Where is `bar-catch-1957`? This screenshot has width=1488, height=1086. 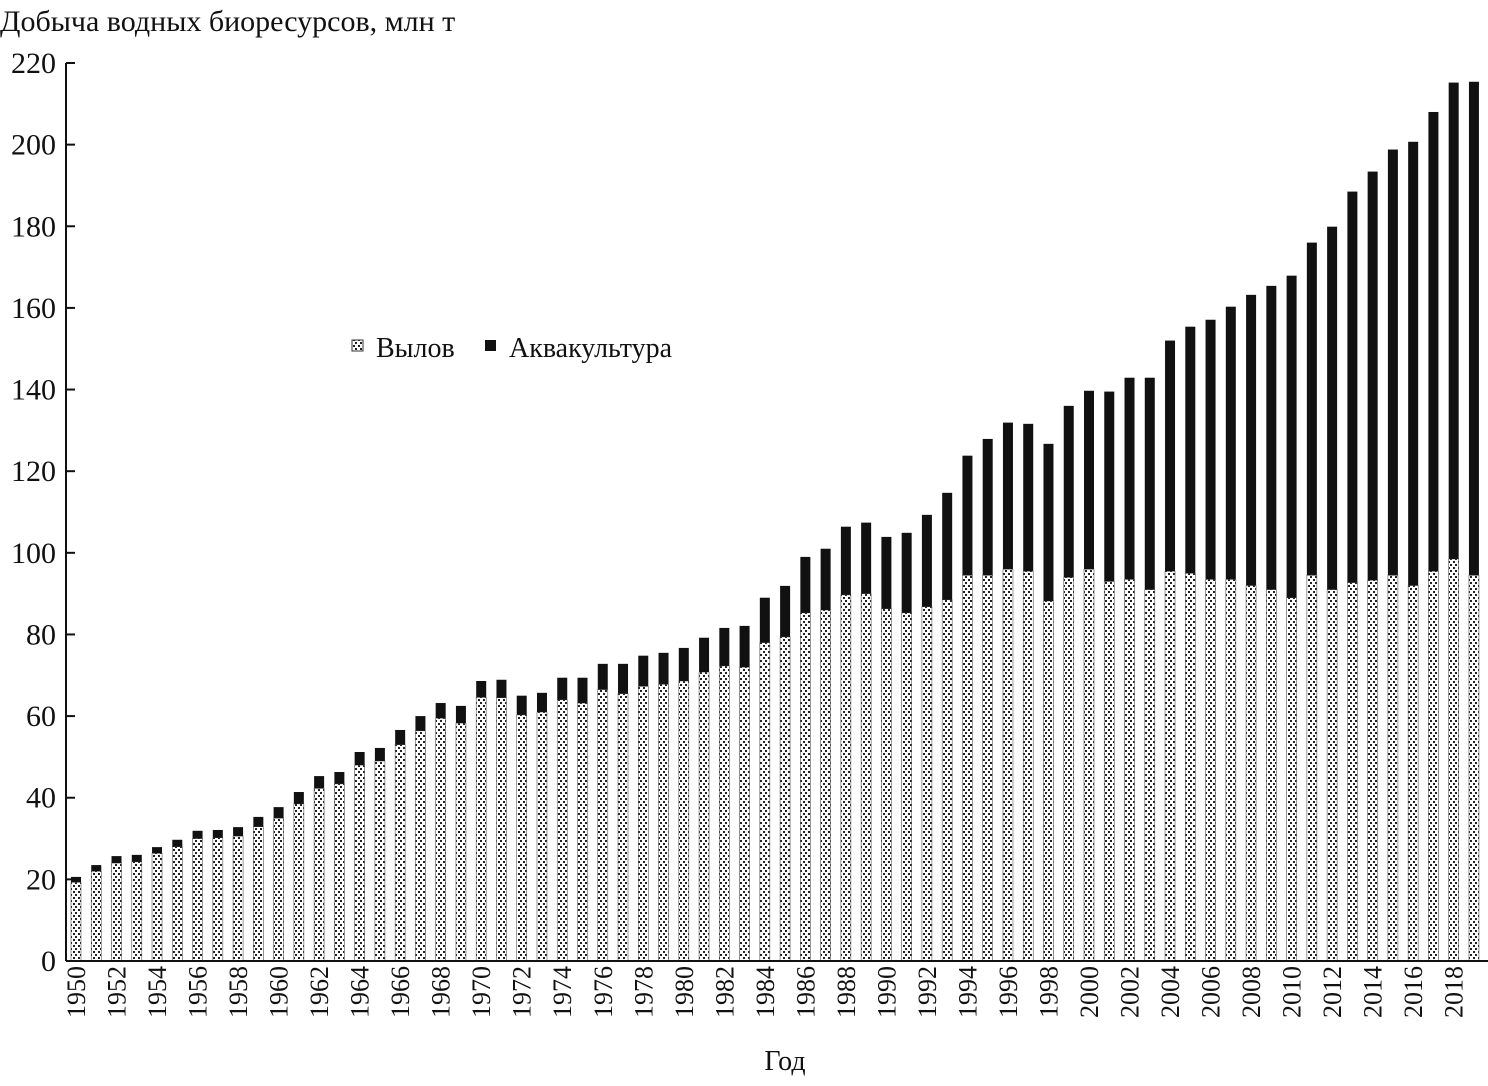 bar-catch-1957 is located at coordinates (218, 899).